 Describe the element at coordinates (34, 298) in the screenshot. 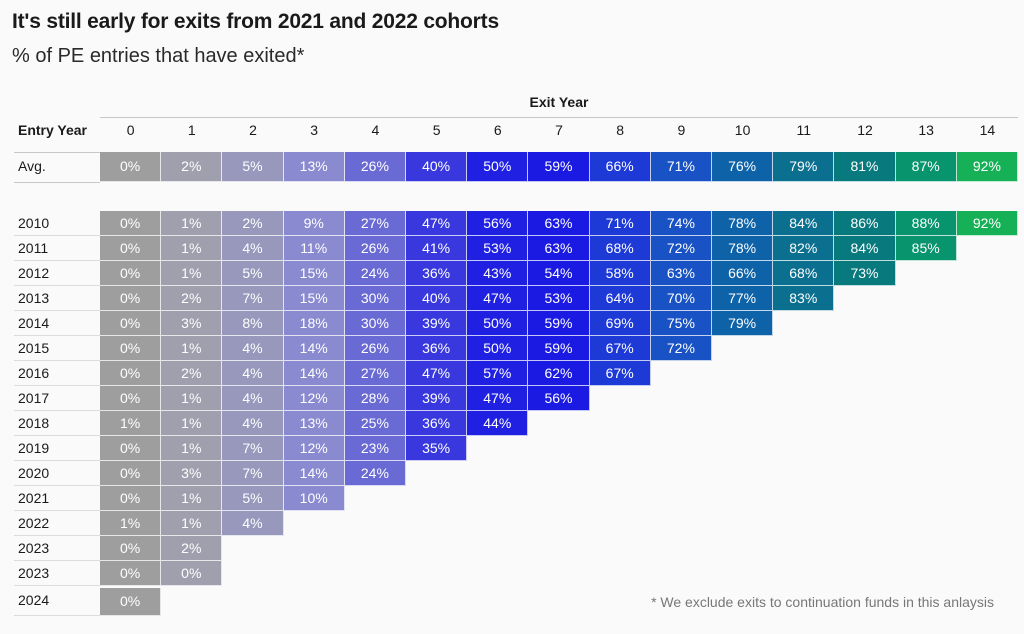

I see `row-label: 2013` at that location.